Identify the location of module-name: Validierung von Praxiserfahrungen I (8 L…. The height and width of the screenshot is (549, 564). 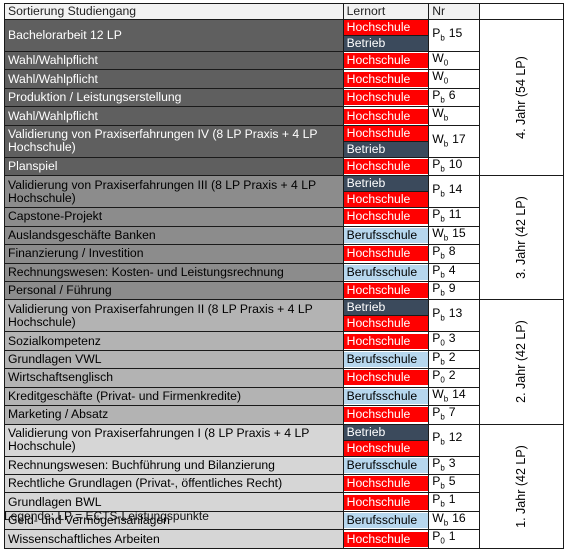
(174, 440).